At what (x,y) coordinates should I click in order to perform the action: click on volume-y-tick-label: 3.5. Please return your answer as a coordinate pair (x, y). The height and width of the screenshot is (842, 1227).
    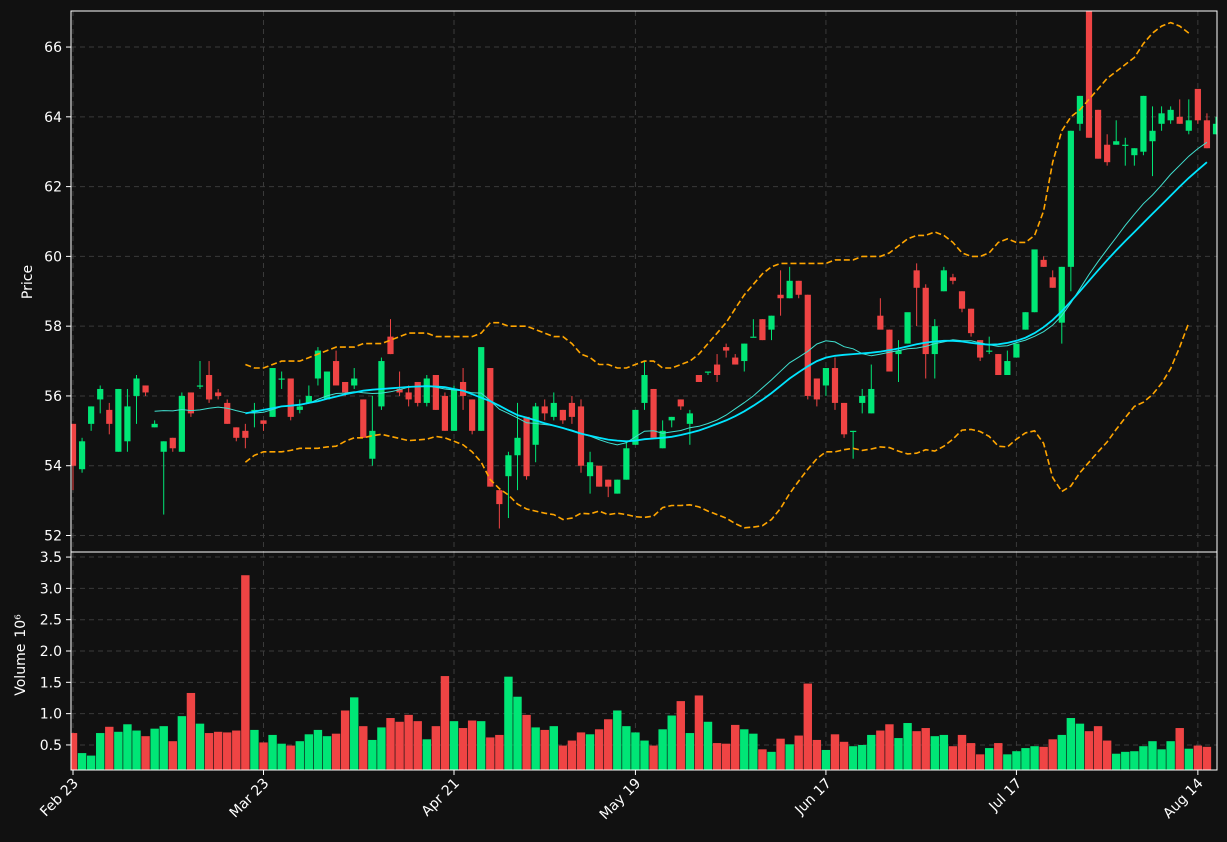
    Looking at the image, I should click on (51, 558).